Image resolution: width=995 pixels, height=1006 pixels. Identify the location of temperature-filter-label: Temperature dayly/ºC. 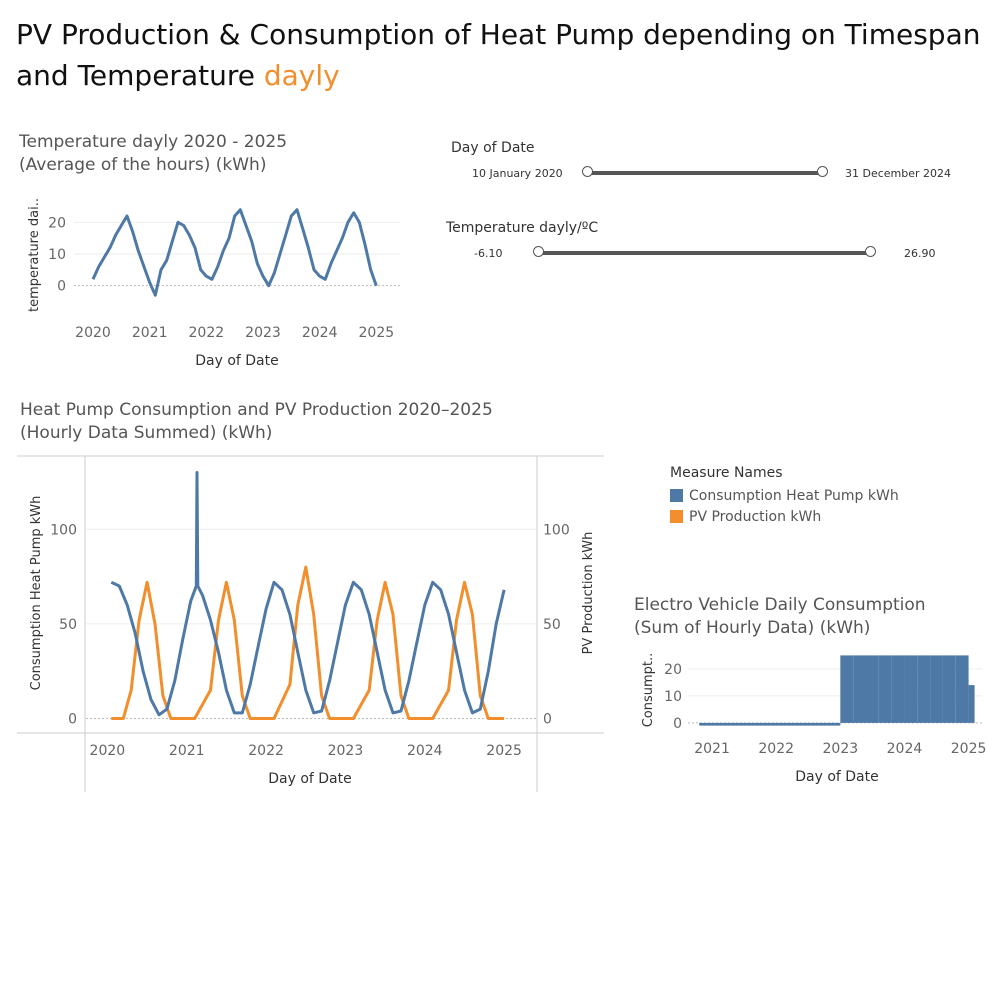
(522, 228).